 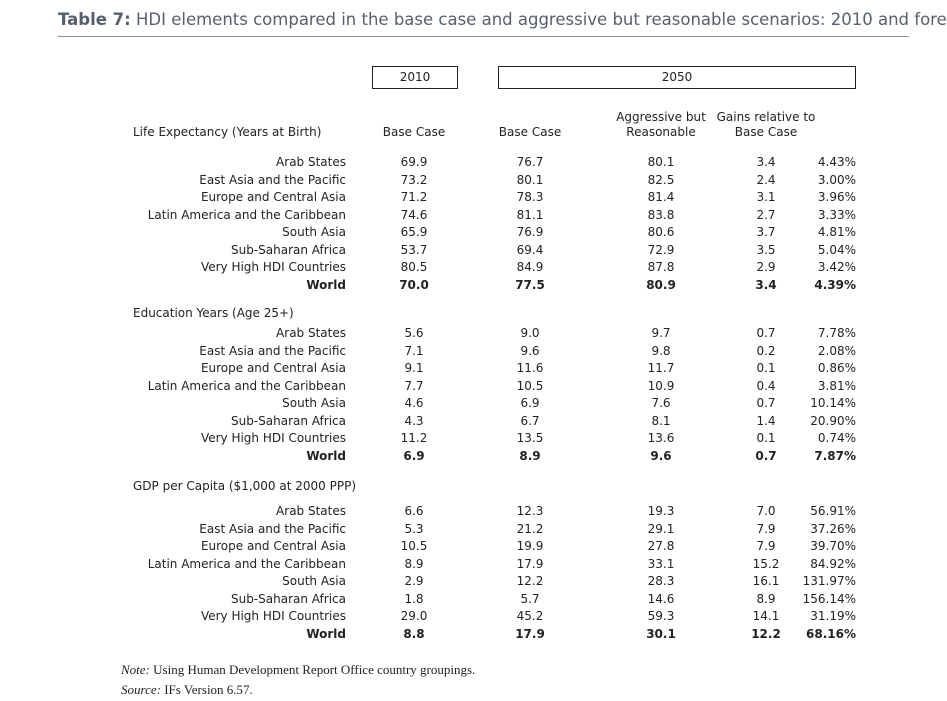 I want to click on cell: 65.9, so click(x=414, y=232).